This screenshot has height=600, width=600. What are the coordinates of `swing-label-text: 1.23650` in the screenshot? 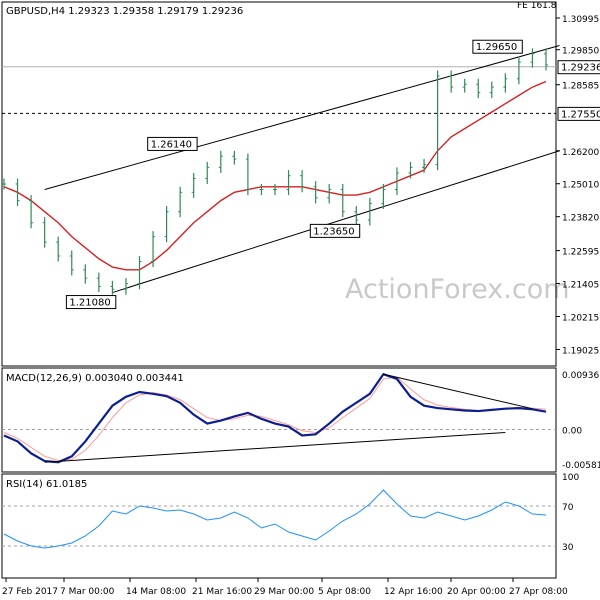 It's located at (333, 231).